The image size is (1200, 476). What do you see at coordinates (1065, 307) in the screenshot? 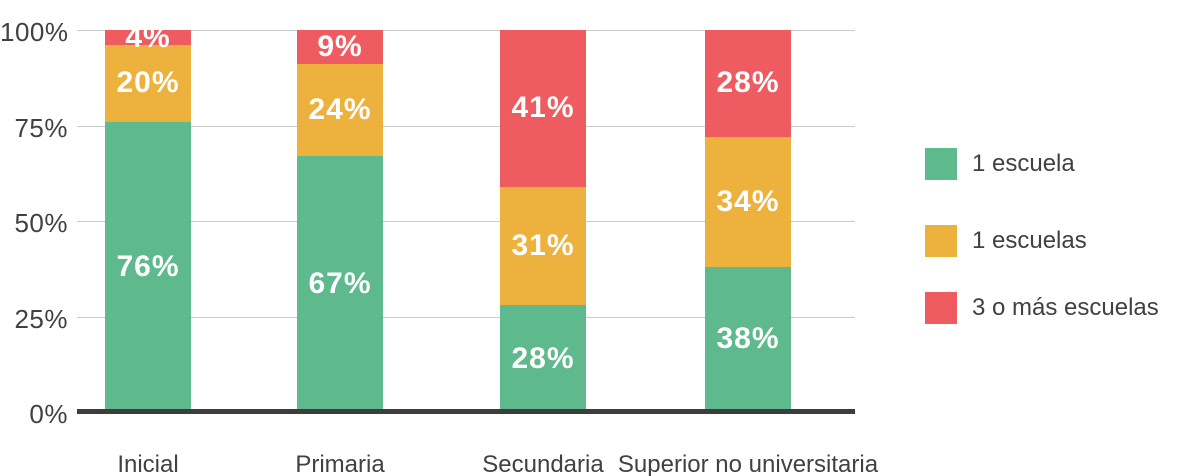
I see `legend-label: 3 o más escuelas` at bounding box center [1065, 307].